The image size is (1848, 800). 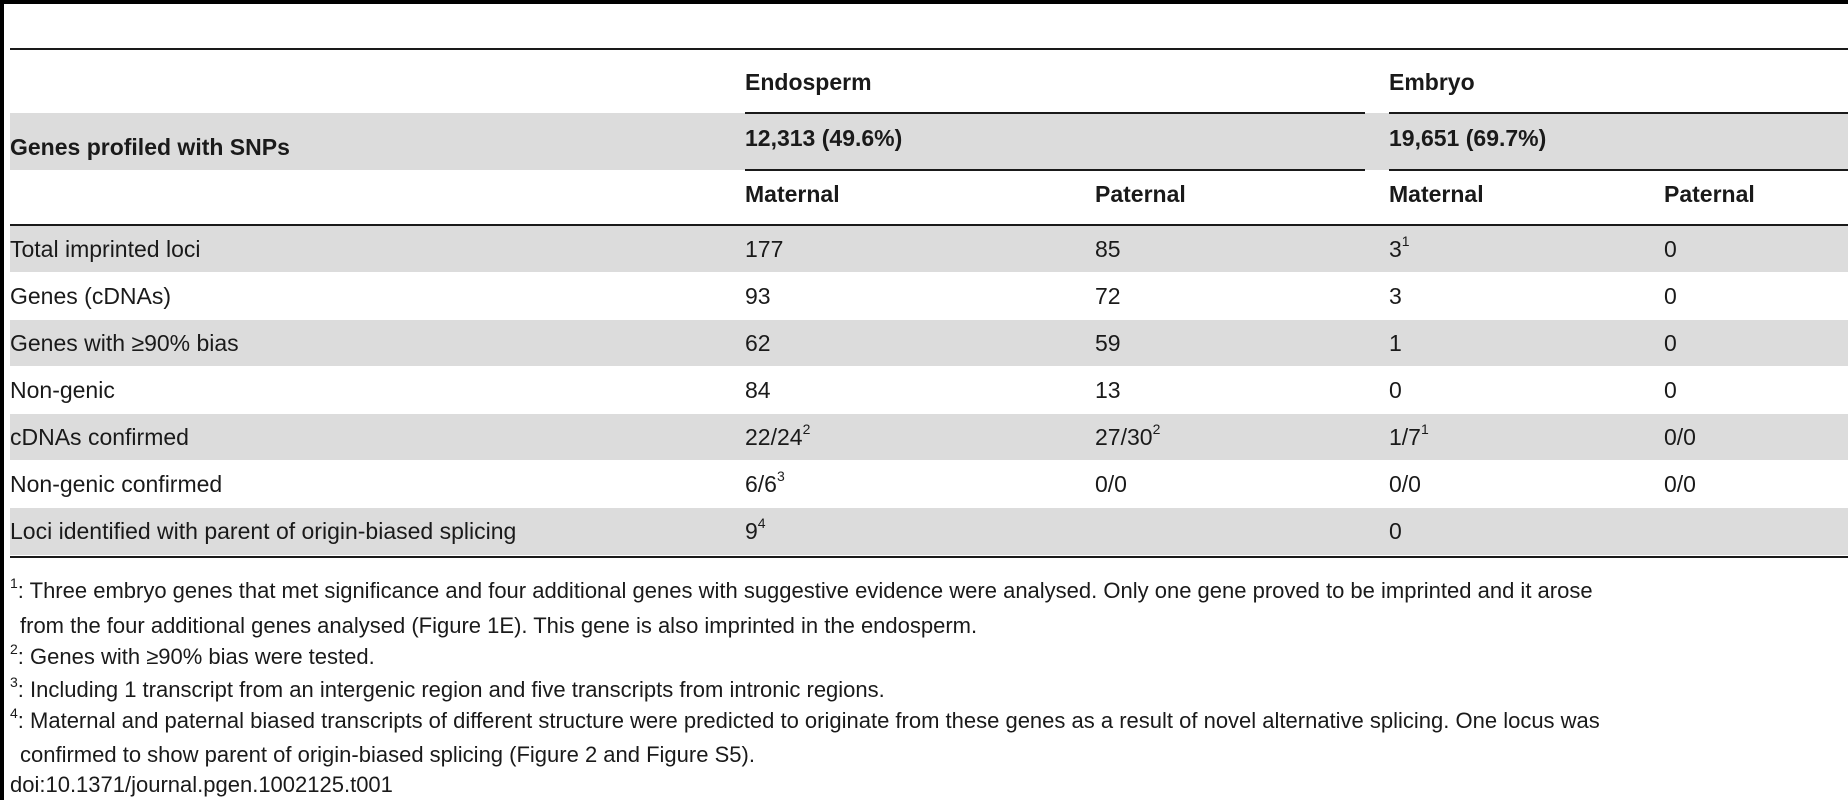 What do you see at coordinates (14, 712) in the screenshot?
I see `footnote-mark: 4` at bounding box center [14, 712].